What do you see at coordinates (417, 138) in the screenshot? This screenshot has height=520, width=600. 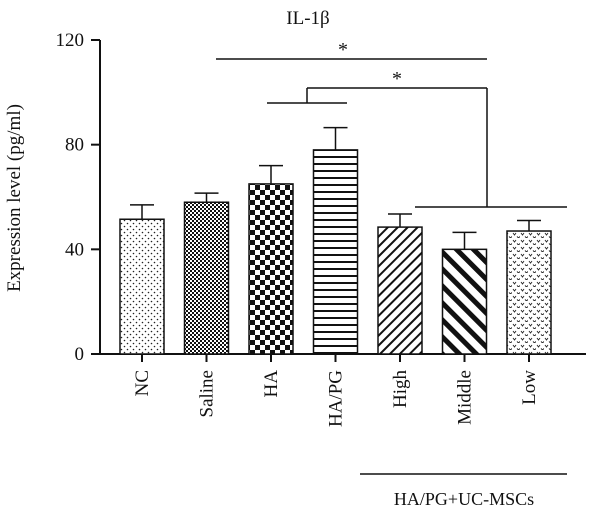 I see `significance-bracket-2: *` at bounding box center [417, 138].